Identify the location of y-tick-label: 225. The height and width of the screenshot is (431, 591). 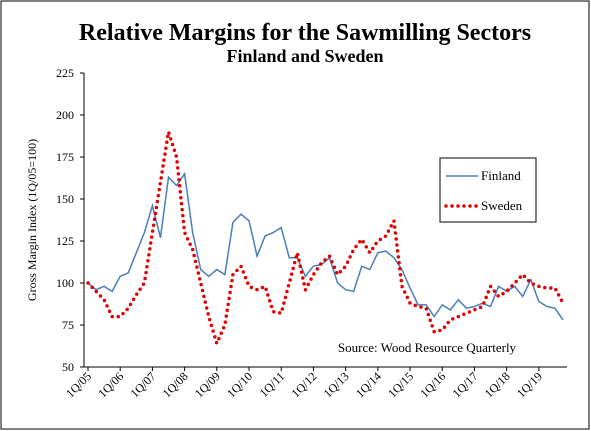
(65, 73).